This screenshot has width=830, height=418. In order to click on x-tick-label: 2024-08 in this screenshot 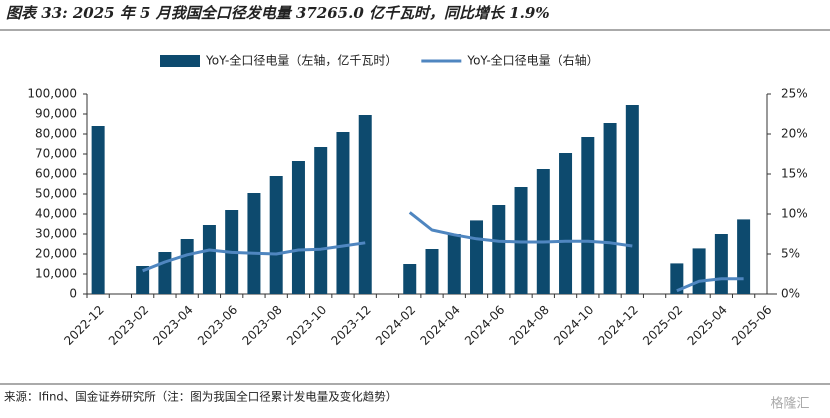, I will do `click(529, 325)`.